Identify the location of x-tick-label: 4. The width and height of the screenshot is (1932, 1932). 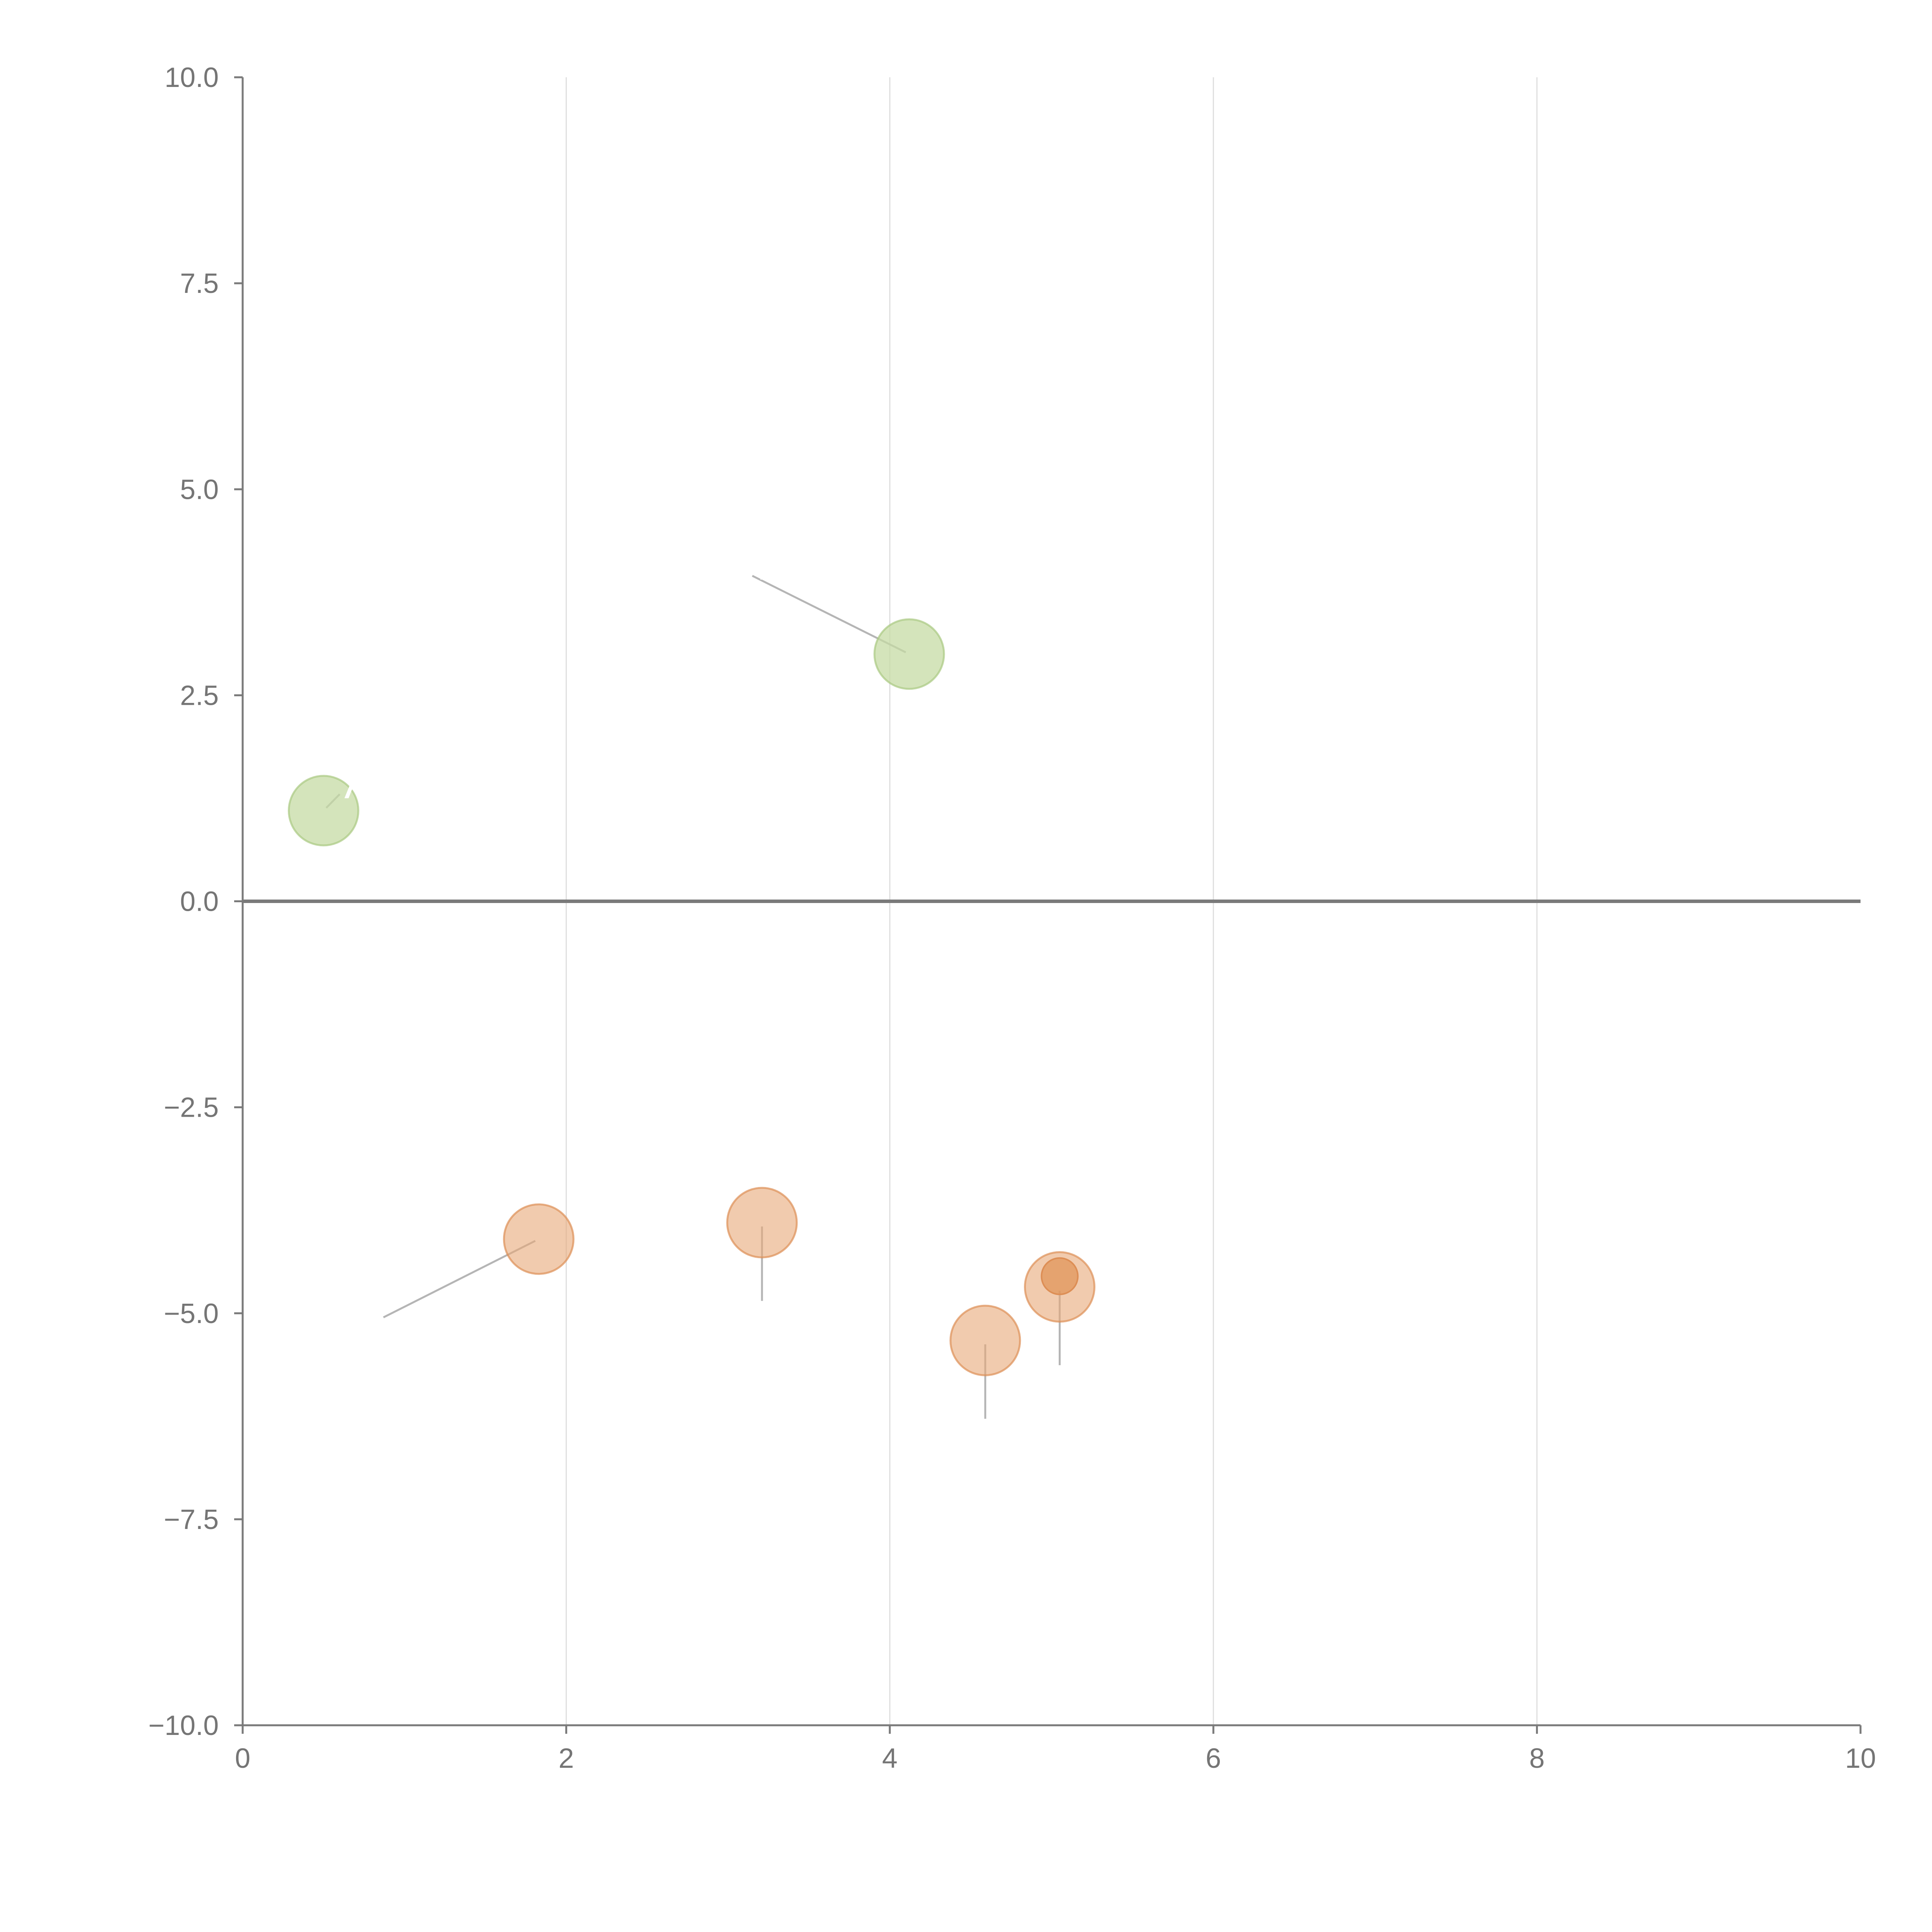
(890, 1758).